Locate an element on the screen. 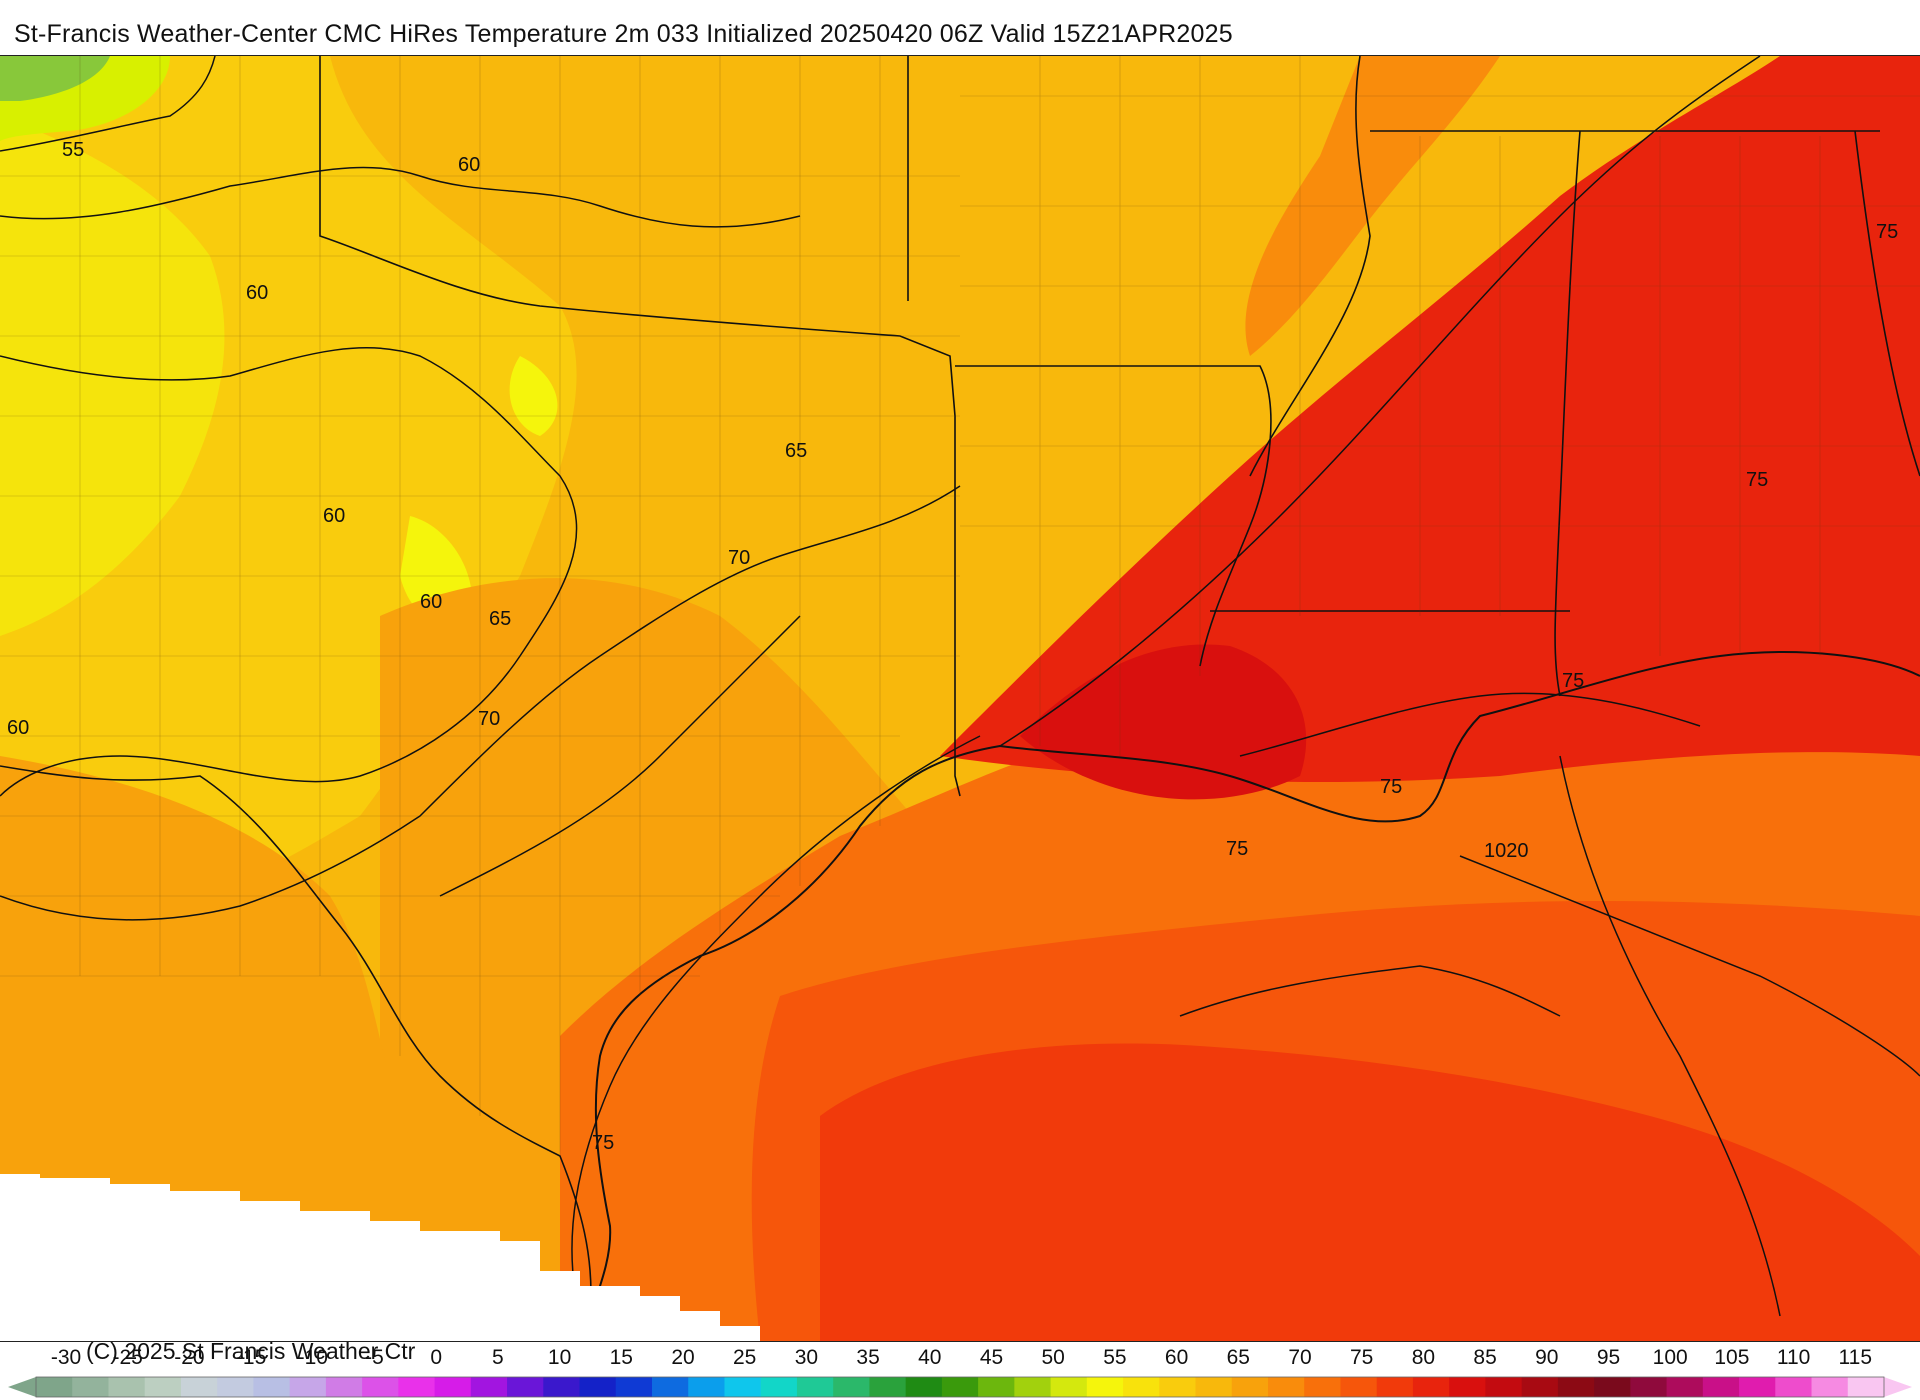  legend-tick-label: 40 is located at coordinates (930, 1357).